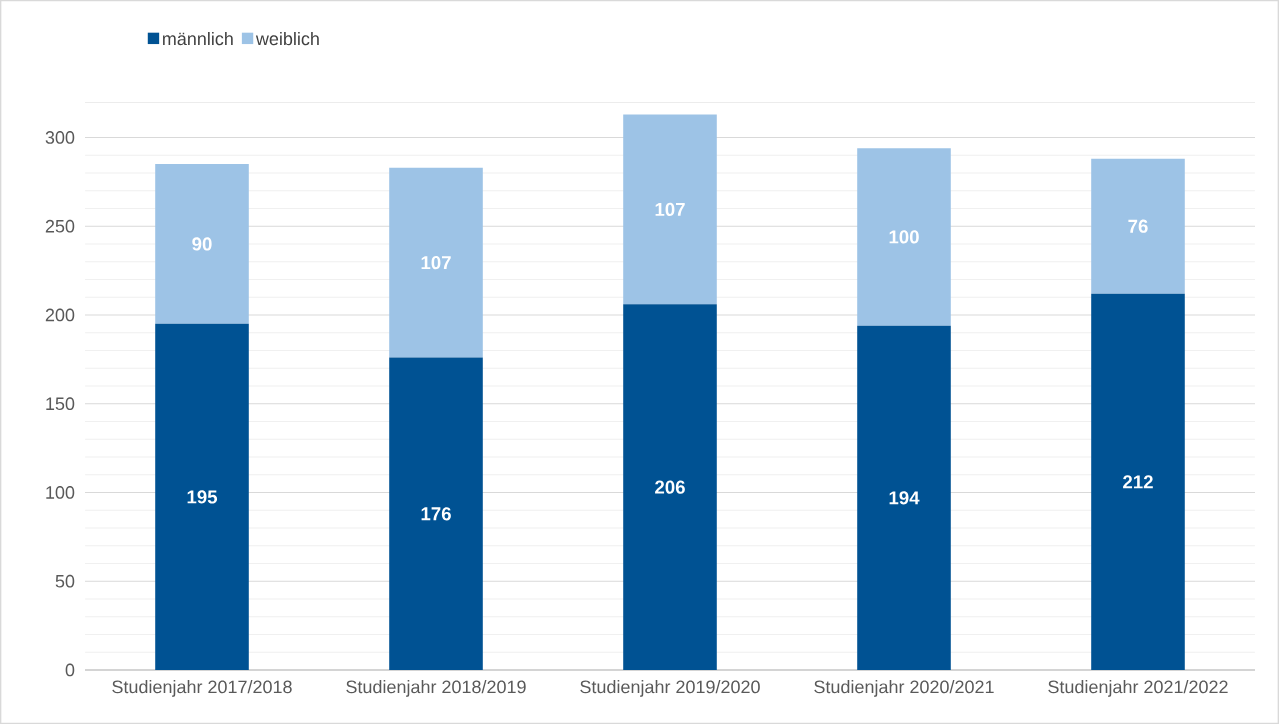  I want to click on data-label: 195, so click(202, 497).